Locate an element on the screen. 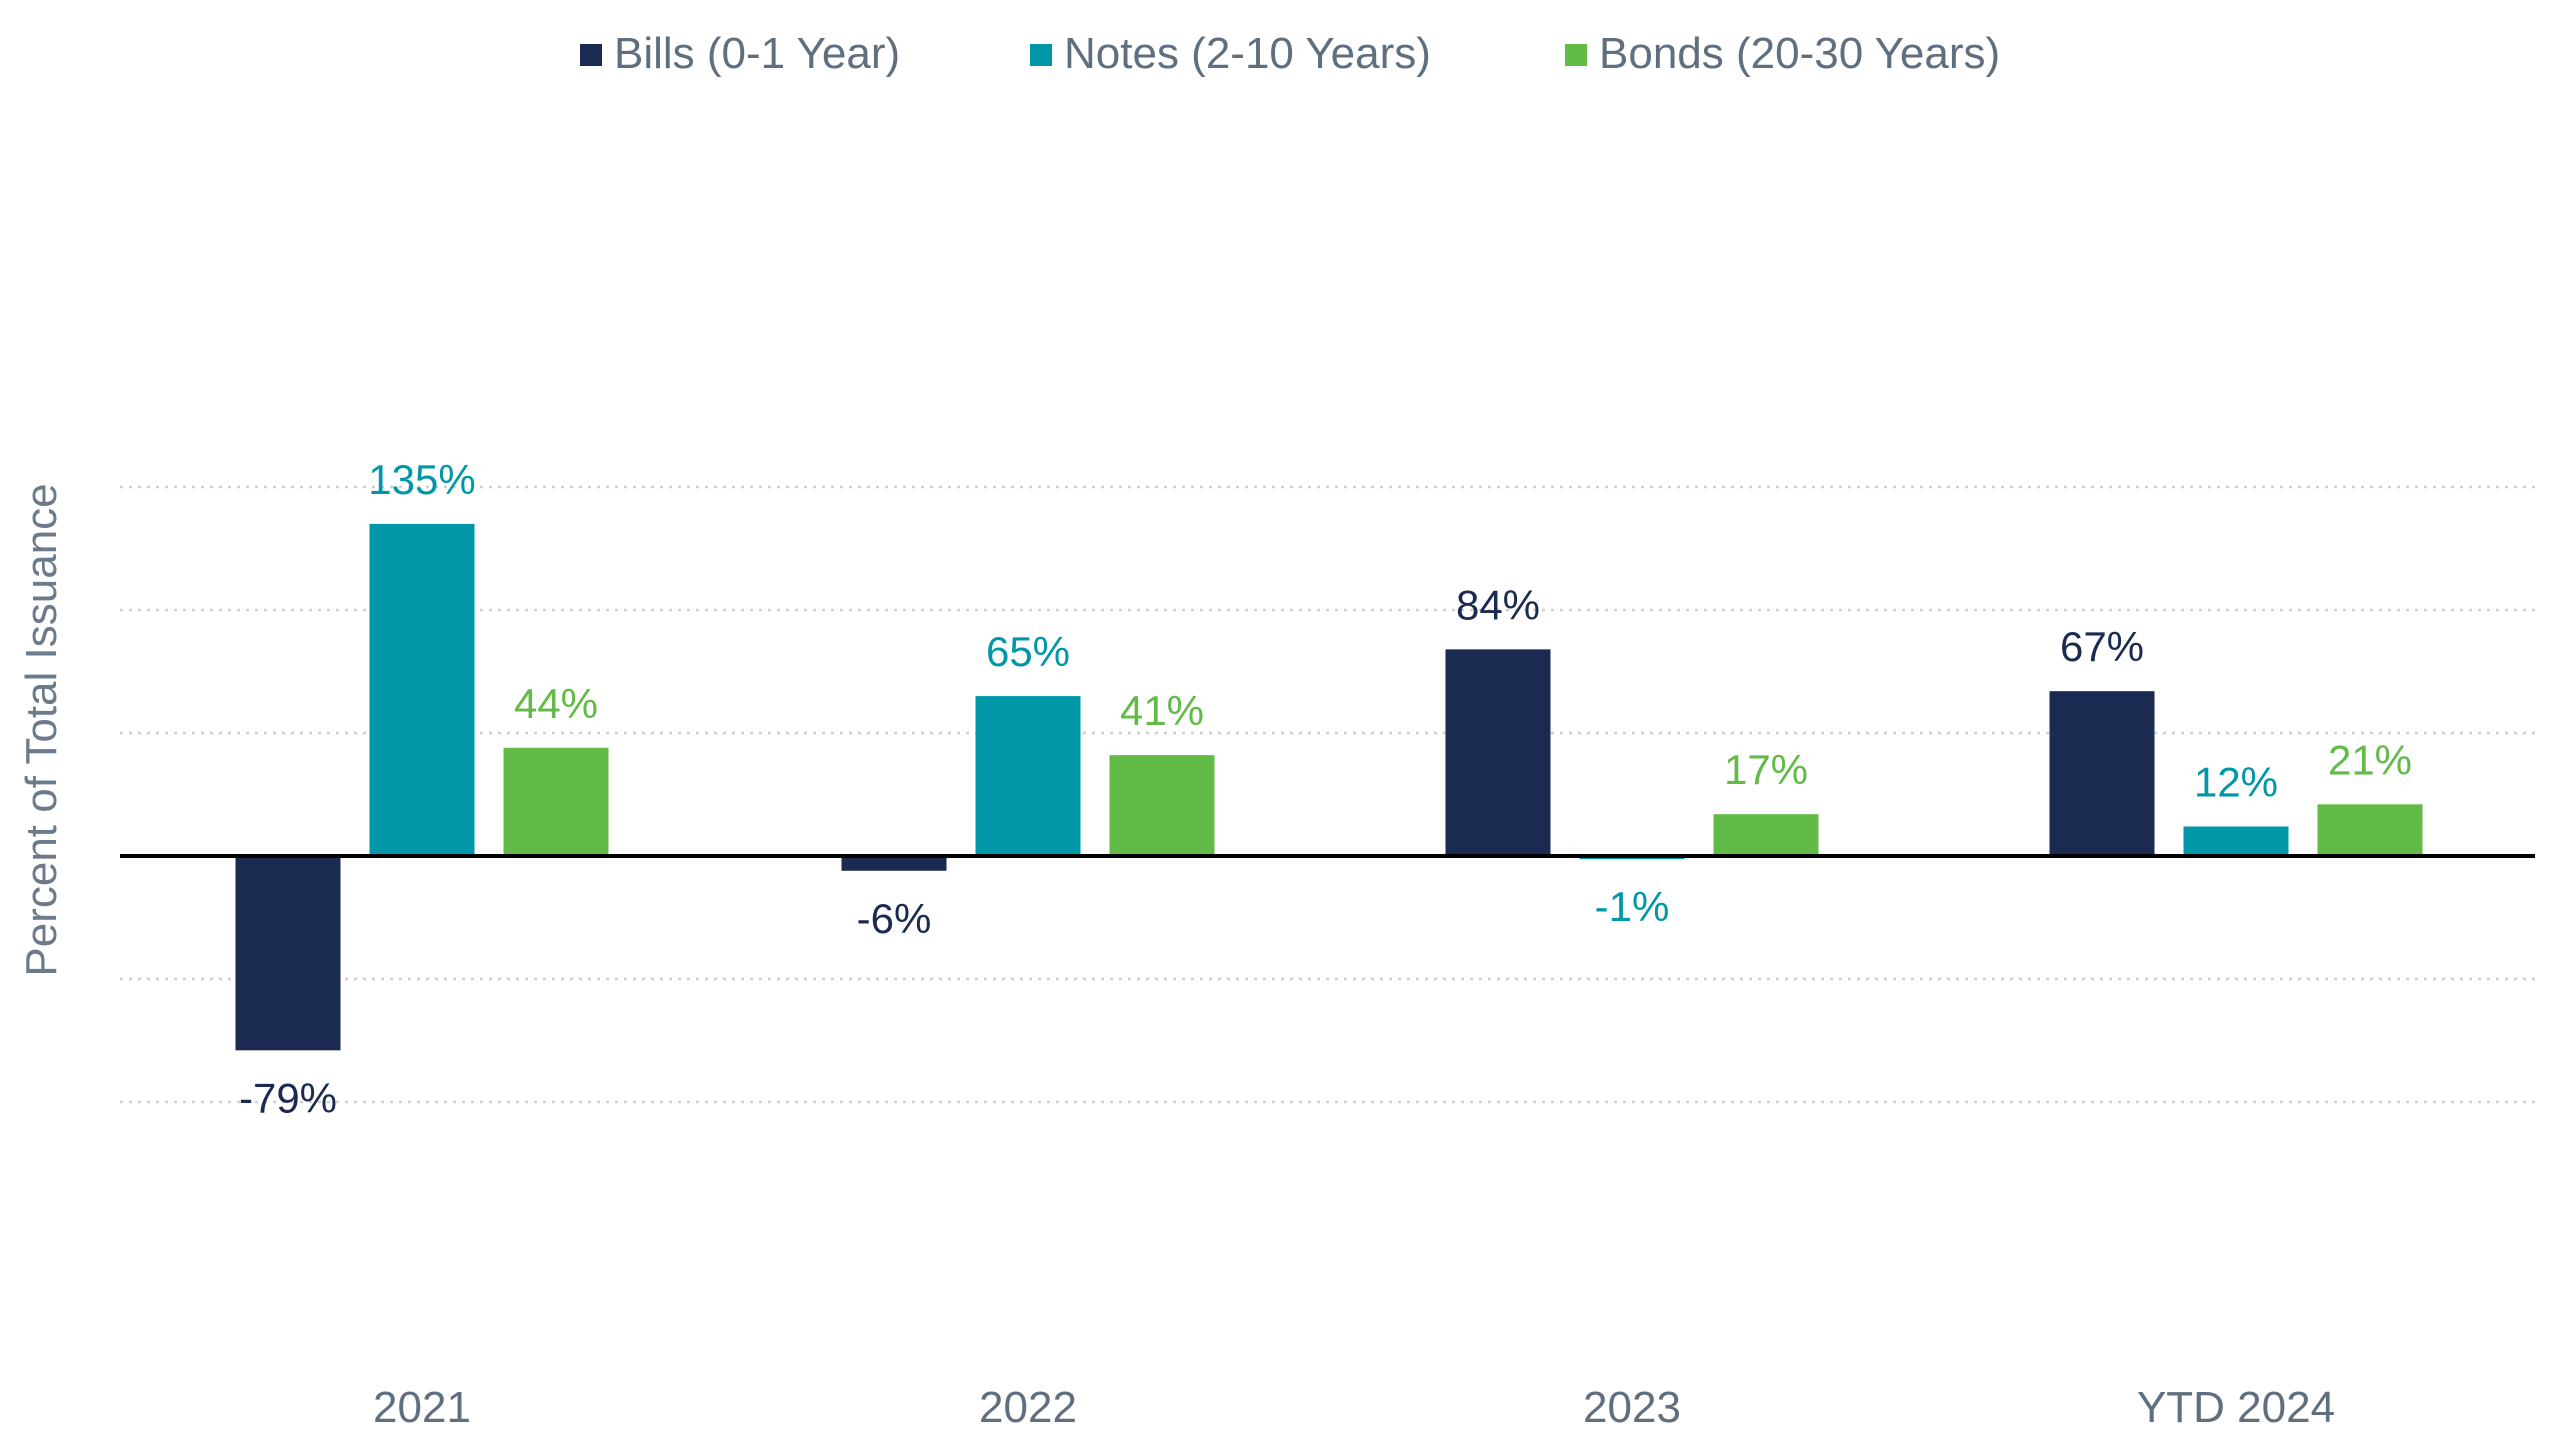 The width and height of the screenshot is (2560, 1435). bar-bonds-2022 is located at coordinates (1162, 805).